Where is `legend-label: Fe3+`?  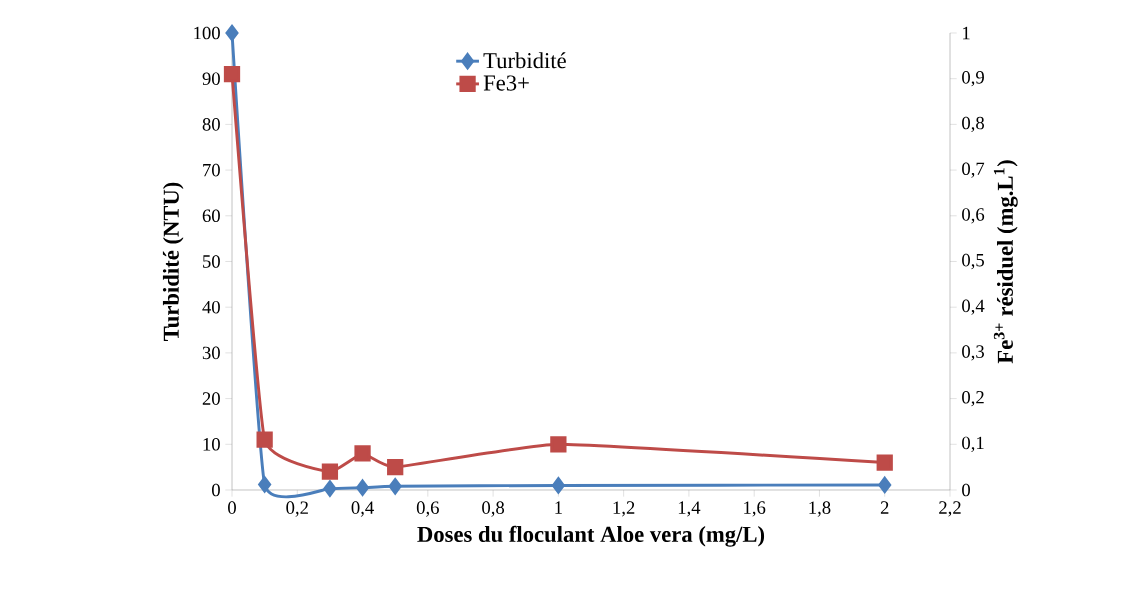
legend-label: Fe3+ is located at coordinates (506, 83).